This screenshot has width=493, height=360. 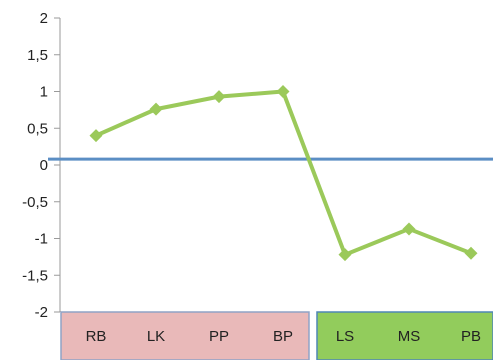 What do you see at coordinates (35, 275) in the screenshot?
I see `y-tick-label: -1,5` at bounding box center [35, 275].